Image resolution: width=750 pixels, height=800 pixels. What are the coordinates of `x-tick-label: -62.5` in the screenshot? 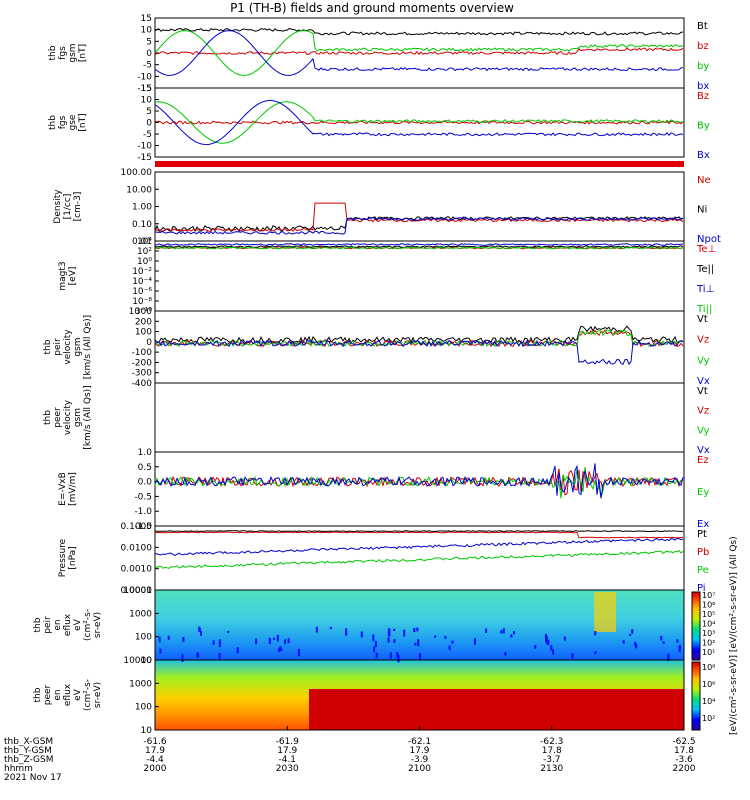 It's located at (683, 742).